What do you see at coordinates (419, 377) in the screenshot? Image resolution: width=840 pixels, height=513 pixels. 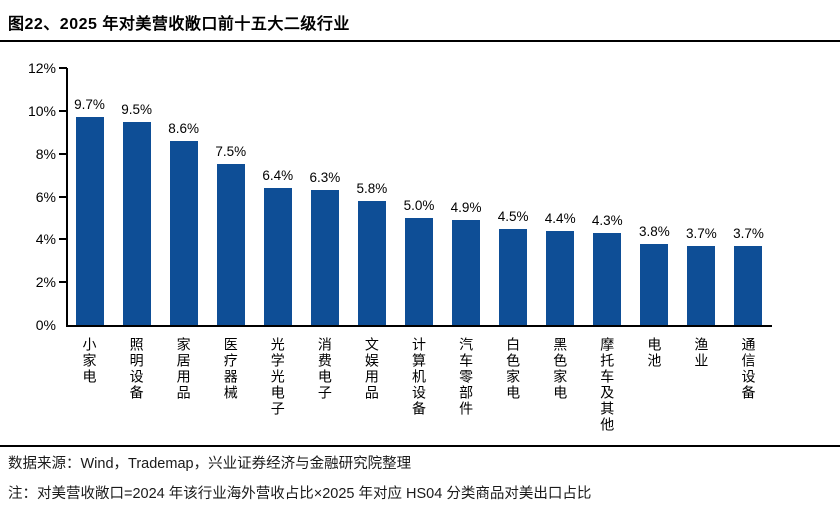 I see `x-category-label: 计算机设备` at bounding box center [419, 377].